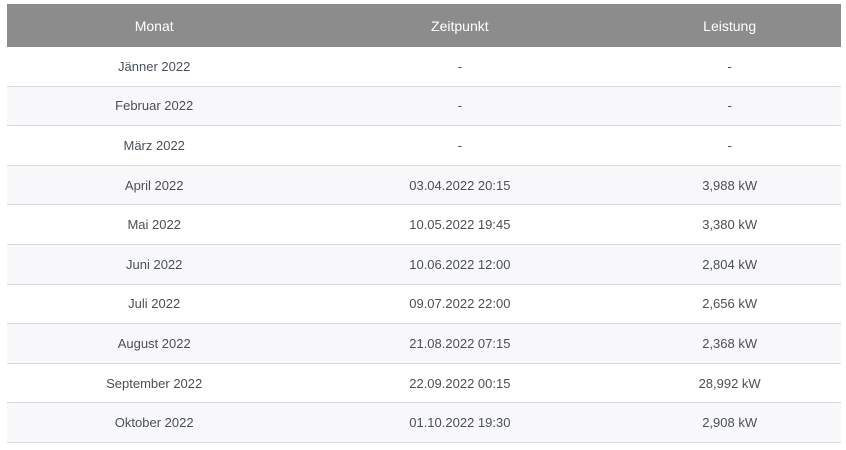  What do you see at coordinates (729, 383) in the screenshot?
I see `leistung-cell: 28,992 kW` at bounding box center [729, 383].